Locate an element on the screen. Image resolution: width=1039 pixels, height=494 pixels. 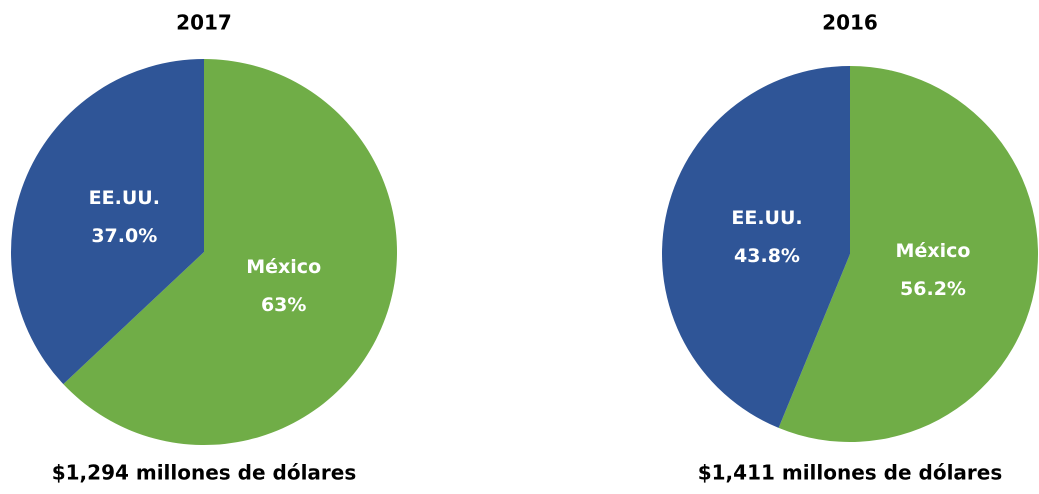
chart-title: 2016 is located at coordinates (850, 23).